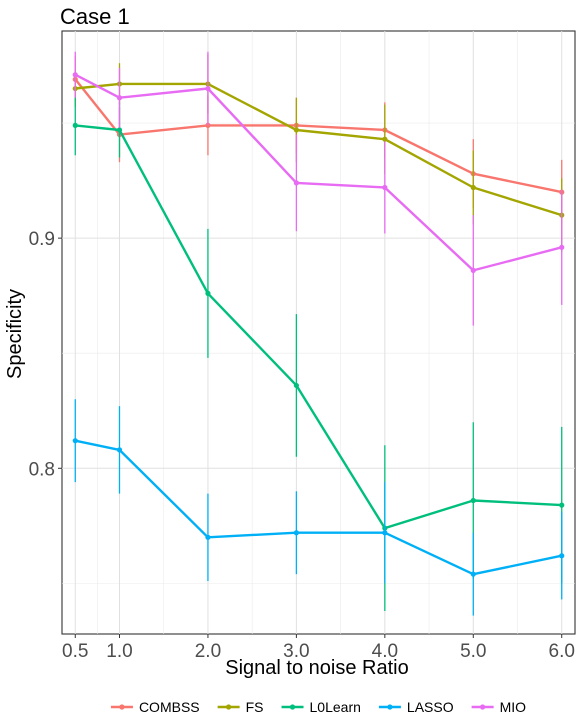 This screenshot has width=581, height=727. What do you see at coordinates (169, 707) in the screenshot?
I see `legend-label: COMBSS` at bounding box center [169, 707].